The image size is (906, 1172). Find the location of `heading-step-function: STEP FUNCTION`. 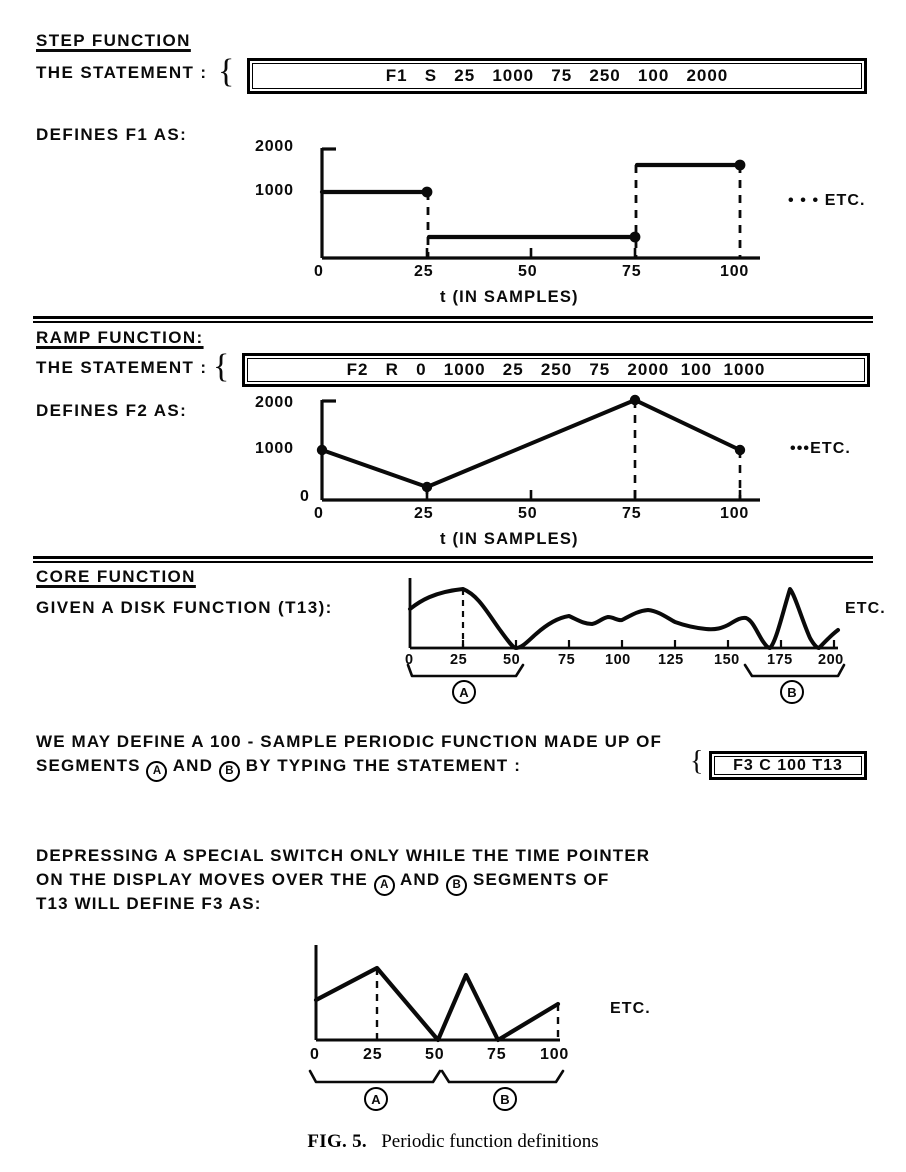

heading-step-function: STEP FUNCTION is located at coordinates (113, 40).